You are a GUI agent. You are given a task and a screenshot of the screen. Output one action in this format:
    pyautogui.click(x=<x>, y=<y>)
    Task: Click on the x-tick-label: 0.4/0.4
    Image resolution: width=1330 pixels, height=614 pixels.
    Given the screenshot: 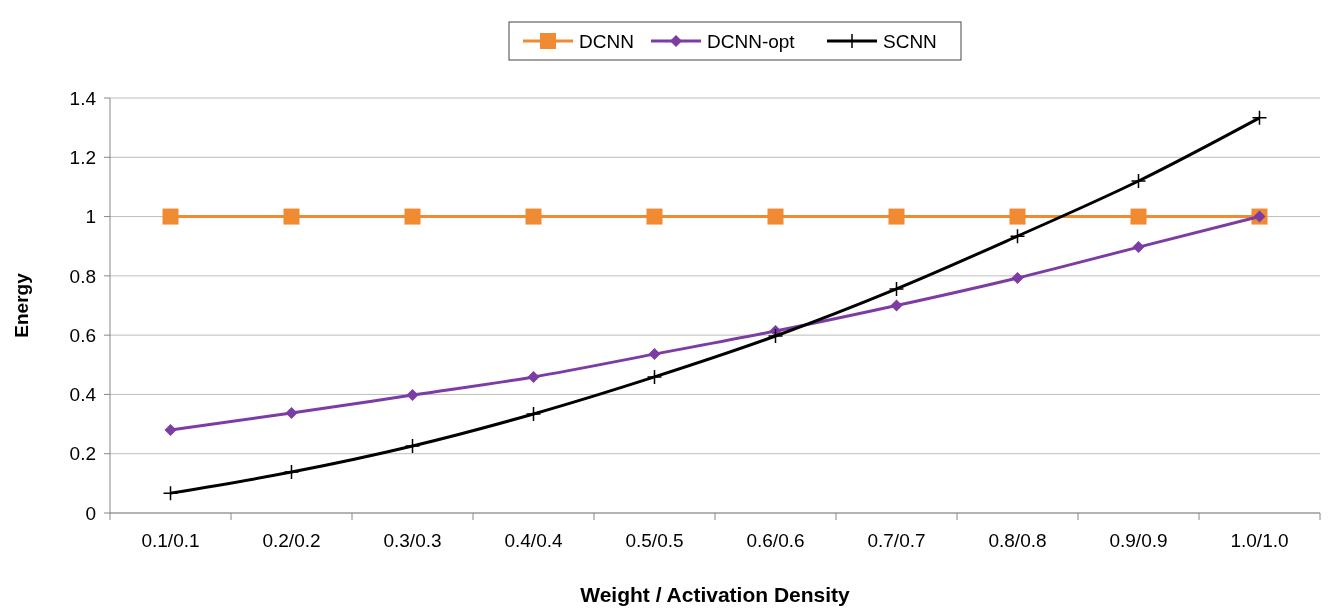 What is the action you would take?
    pyautogui.click(x=533, y=540)
    